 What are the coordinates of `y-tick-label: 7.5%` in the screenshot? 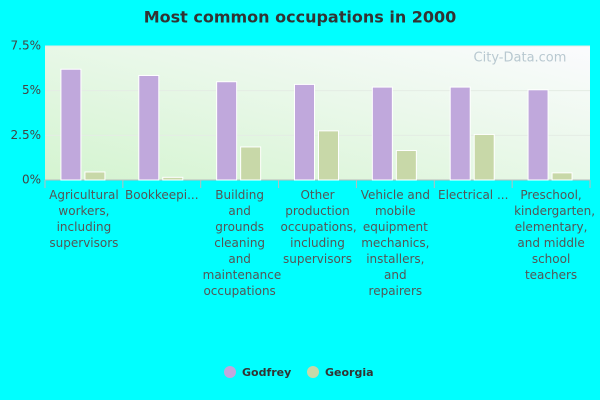 It's located at (26, 46).